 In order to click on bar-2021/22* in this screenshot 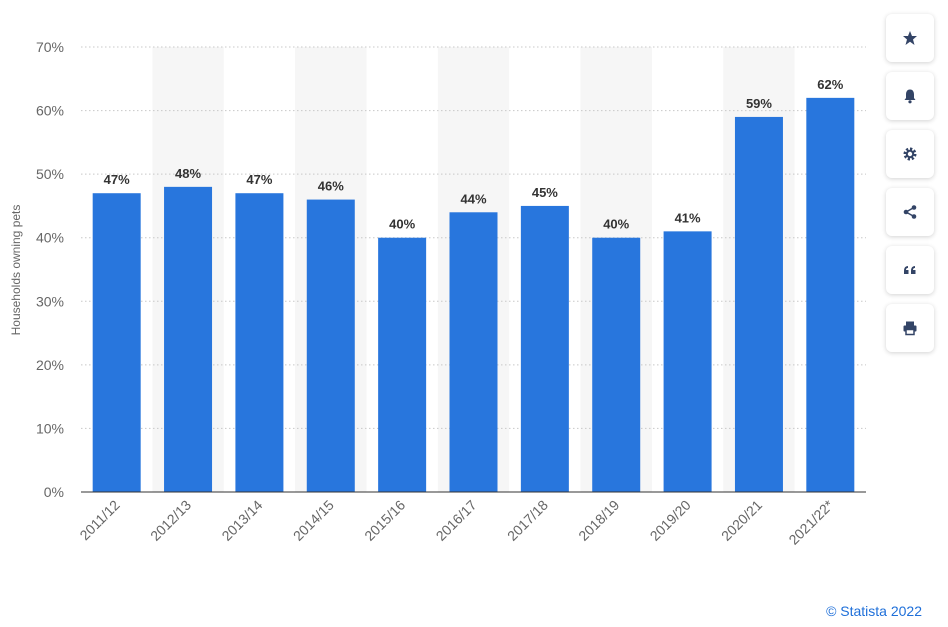, I will do `click(830, 294)`.